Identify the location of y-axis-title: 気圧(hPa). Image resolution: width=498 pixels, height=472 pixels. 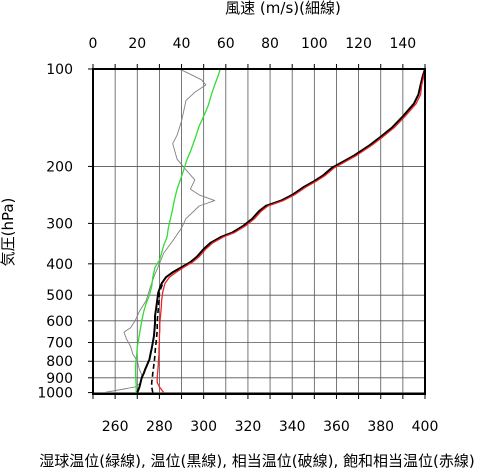
(8, 232).